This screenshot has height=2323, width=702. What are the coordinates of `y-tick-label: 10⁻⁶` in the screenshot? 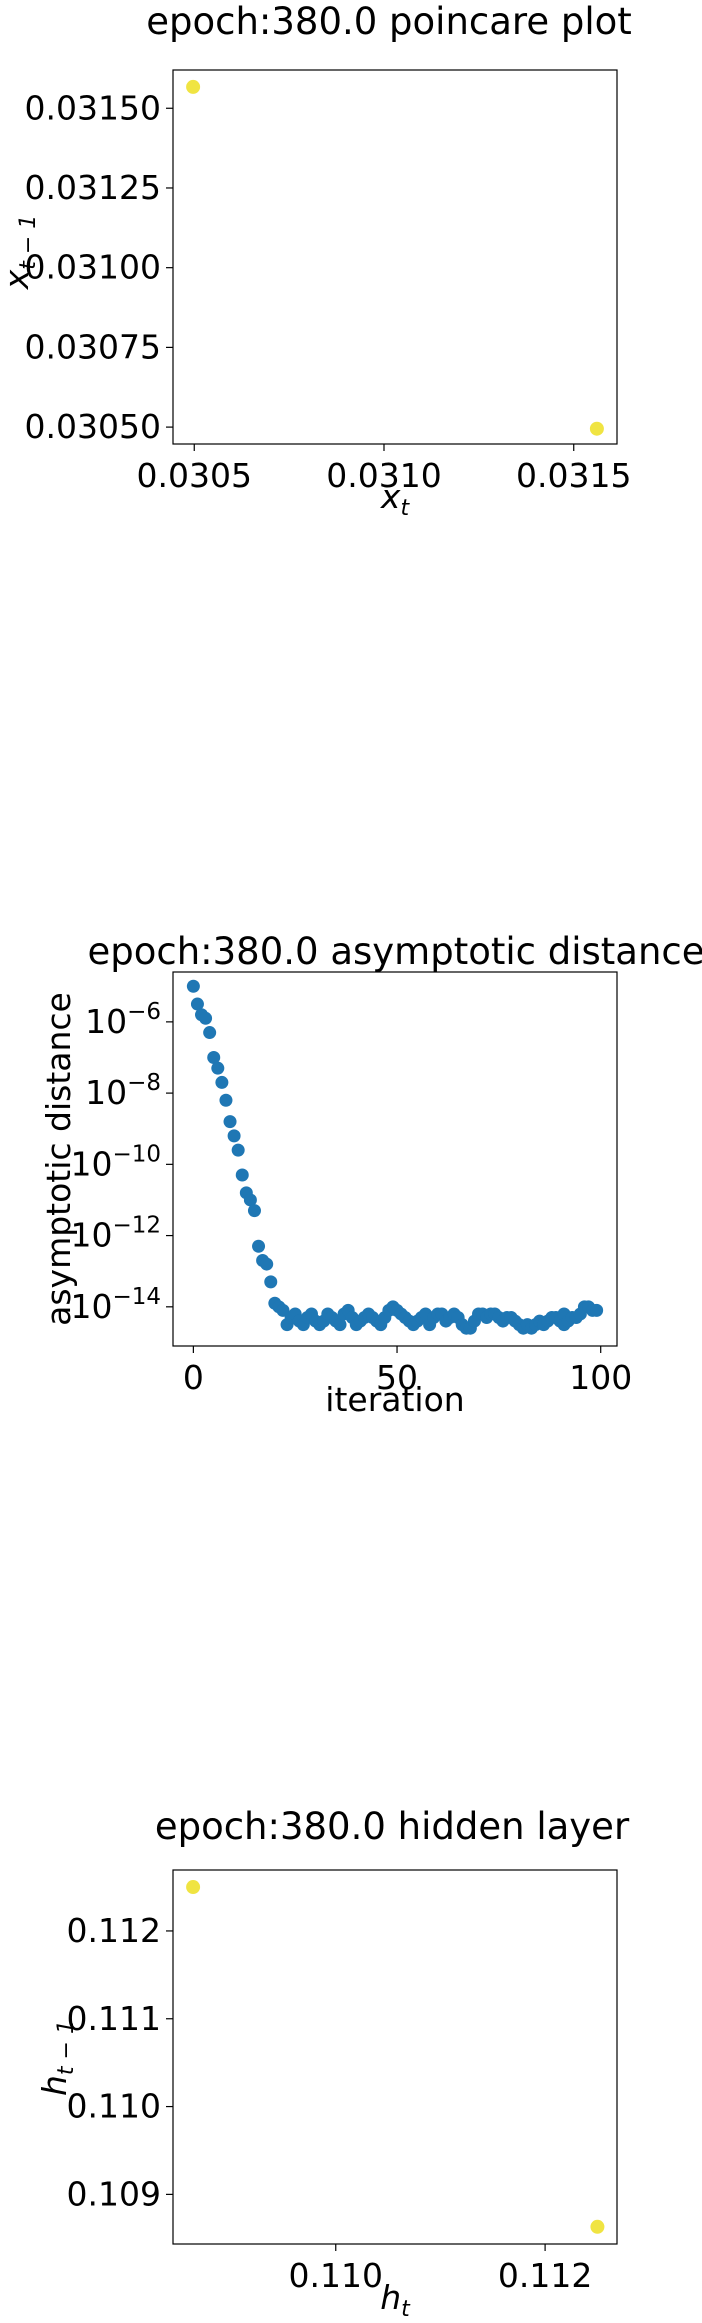 It's located at (123, 1020).